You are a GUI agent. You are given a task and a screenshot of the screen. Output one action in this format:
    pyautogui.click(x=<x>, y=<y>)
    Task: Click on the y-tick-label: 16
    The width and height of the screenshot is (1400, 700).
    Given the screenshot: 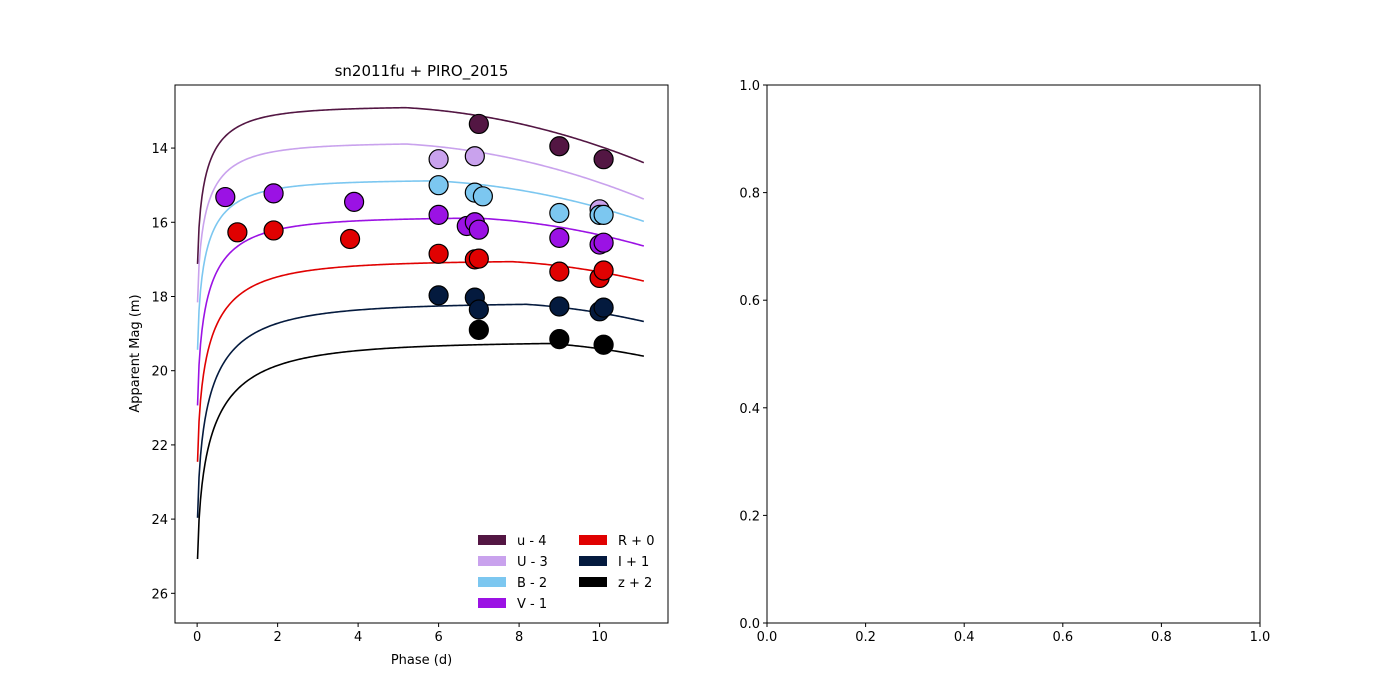 What is the action you would take?
    pyautogui.click(x=159, y=223)
    